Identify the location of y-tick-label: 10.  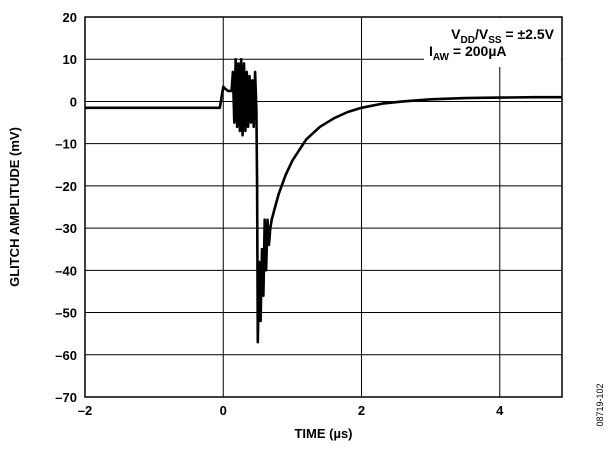
(70, 59).